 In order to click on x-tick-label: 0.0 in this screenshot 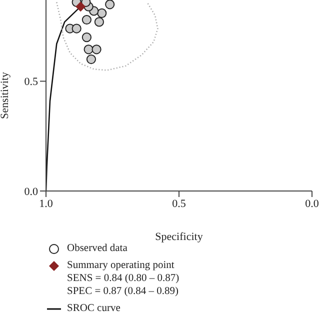, I will do `click(312, 204)`.